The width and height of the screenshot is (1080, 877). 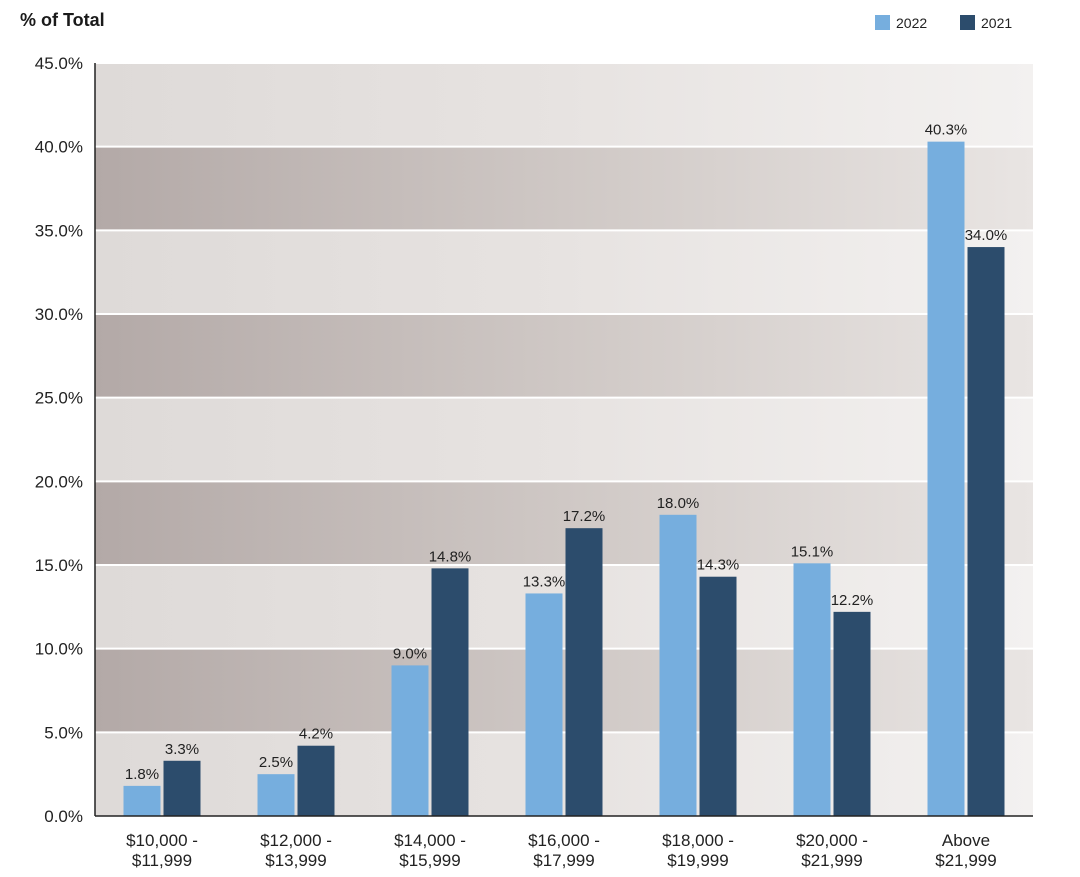 I want to click on x-category-label: $17,999, so click(x=563, y=860).